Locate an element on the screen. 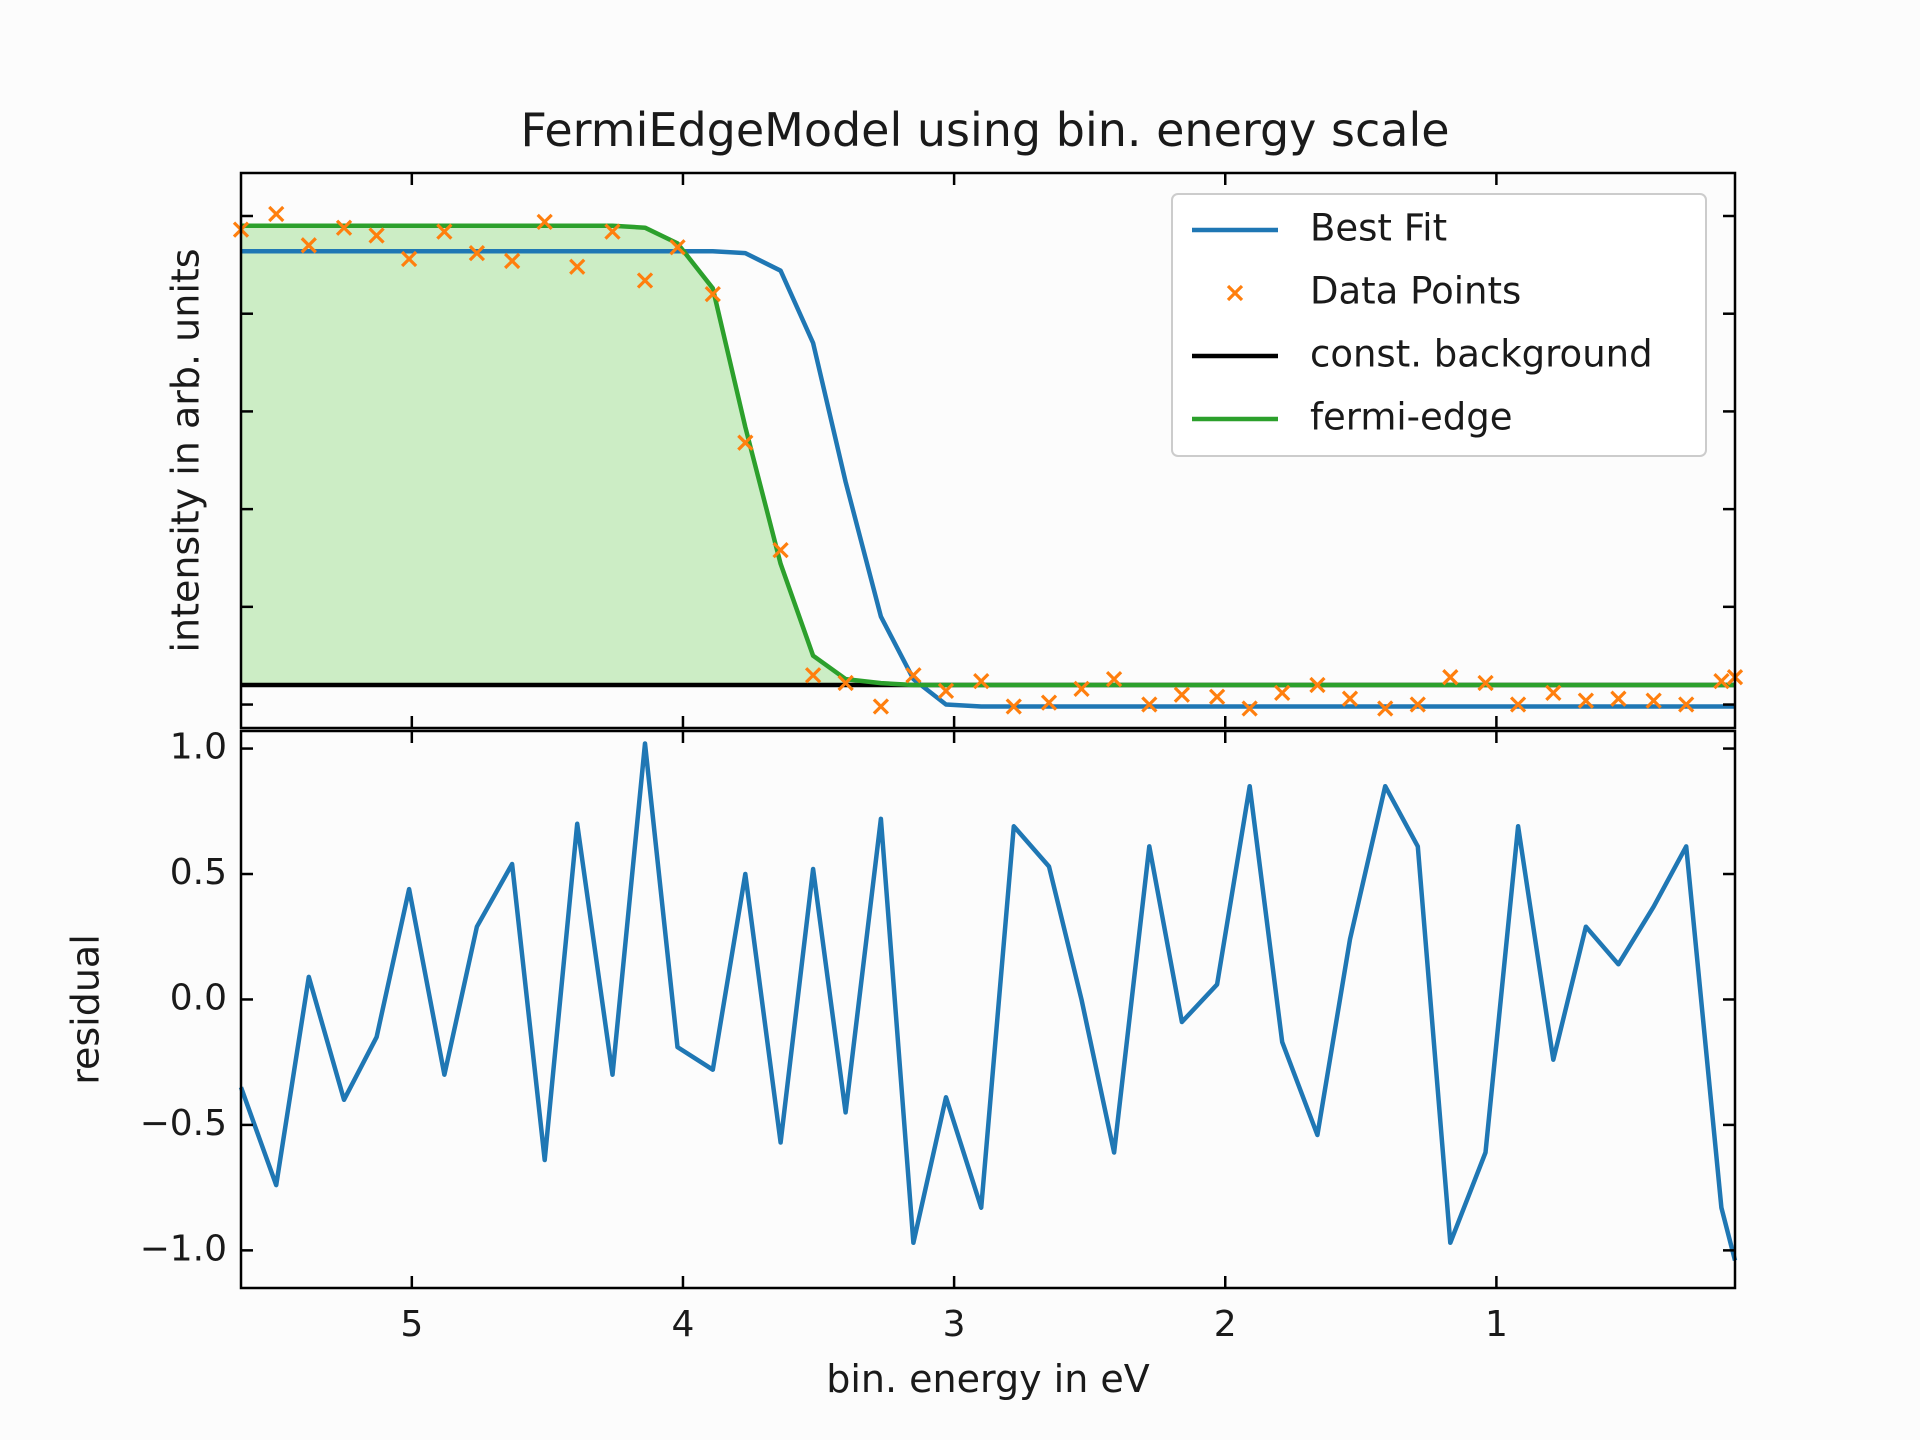  legend-label-fermi-edge: fermi-edge is located at coordinates (1411, 417).